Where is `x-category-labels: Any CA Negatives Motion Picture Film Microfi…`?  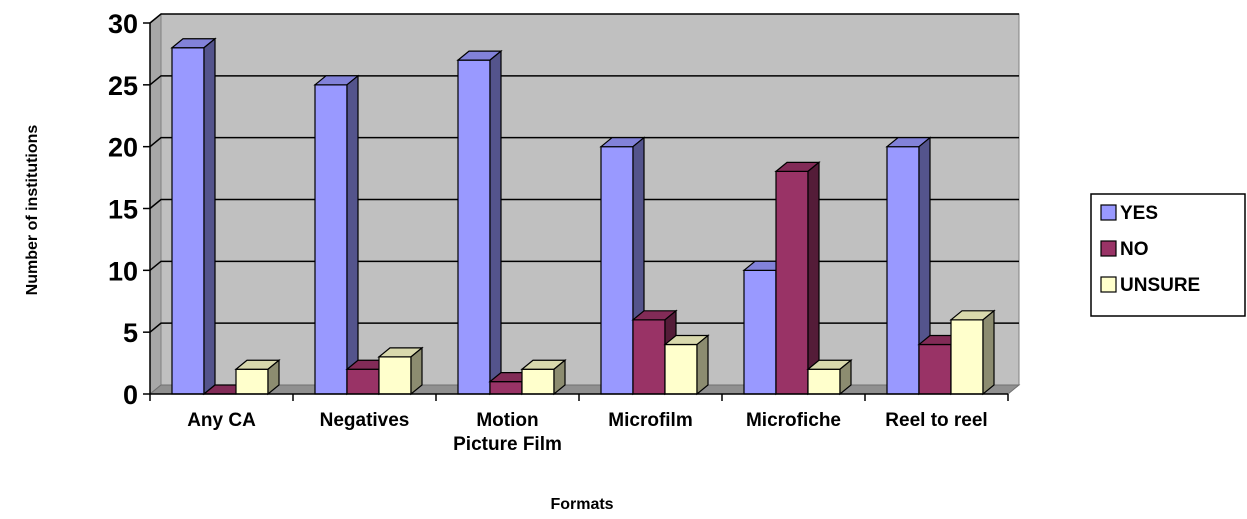
x-category-labels: Any CA Negatives Motion Picture Film Microfi… is located at coordinates (587, 432).